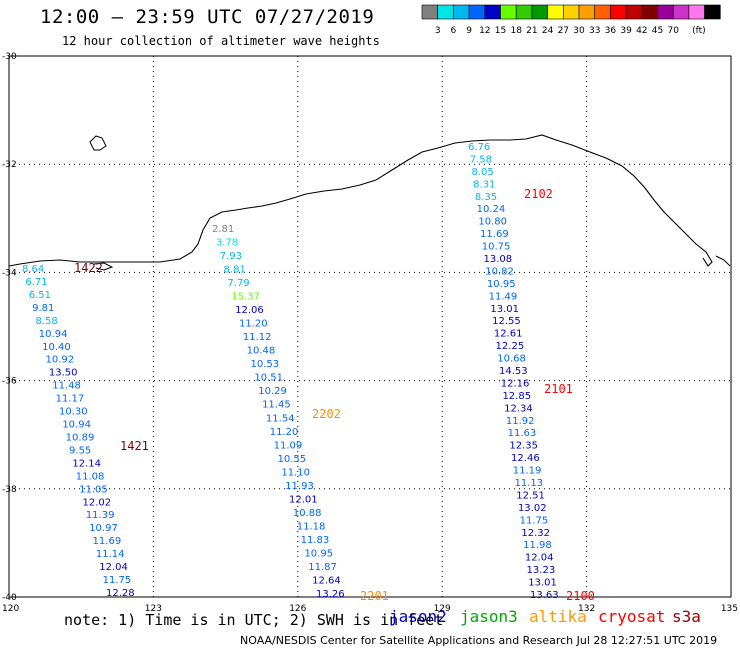 Image resolution: width=740 pixels, height=650 pixels. What do you see at coordinates (326, 580) in the screenshot?
I see `wave-height-label: 12.64` at bounding box center [326, 580].